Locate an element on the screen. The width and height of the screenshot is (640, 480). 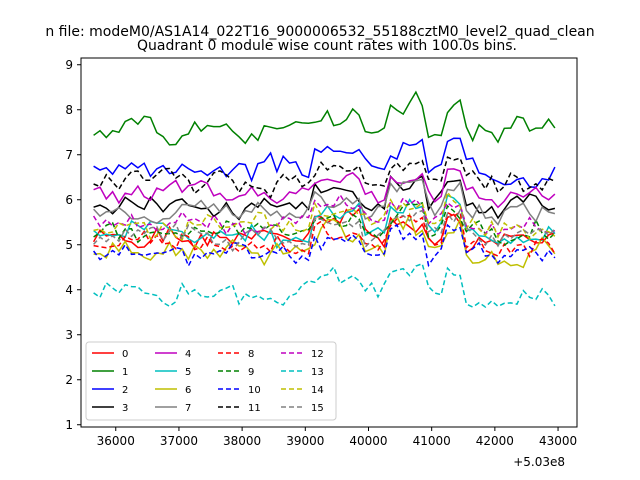
legend-label-5: 5 is located at coordinates (188, 372).